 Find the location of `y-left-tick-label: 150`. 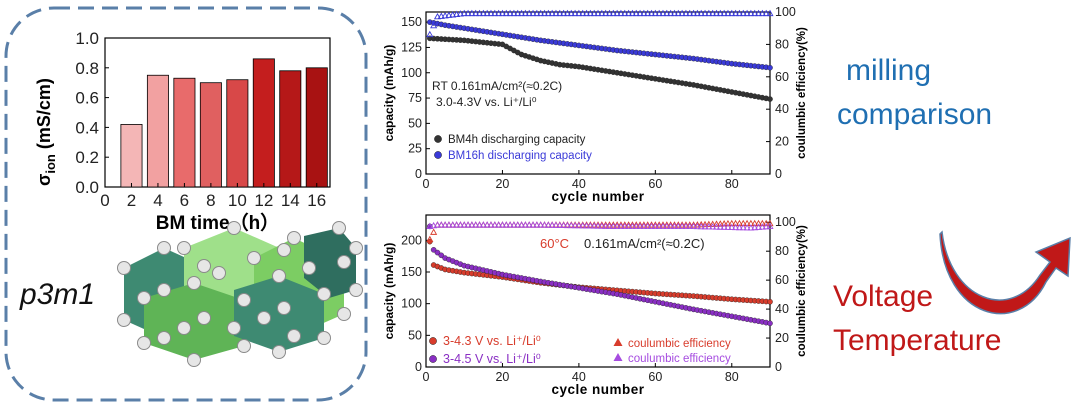

y-left-tick-label: 150 is located at coordinates (411, 272).